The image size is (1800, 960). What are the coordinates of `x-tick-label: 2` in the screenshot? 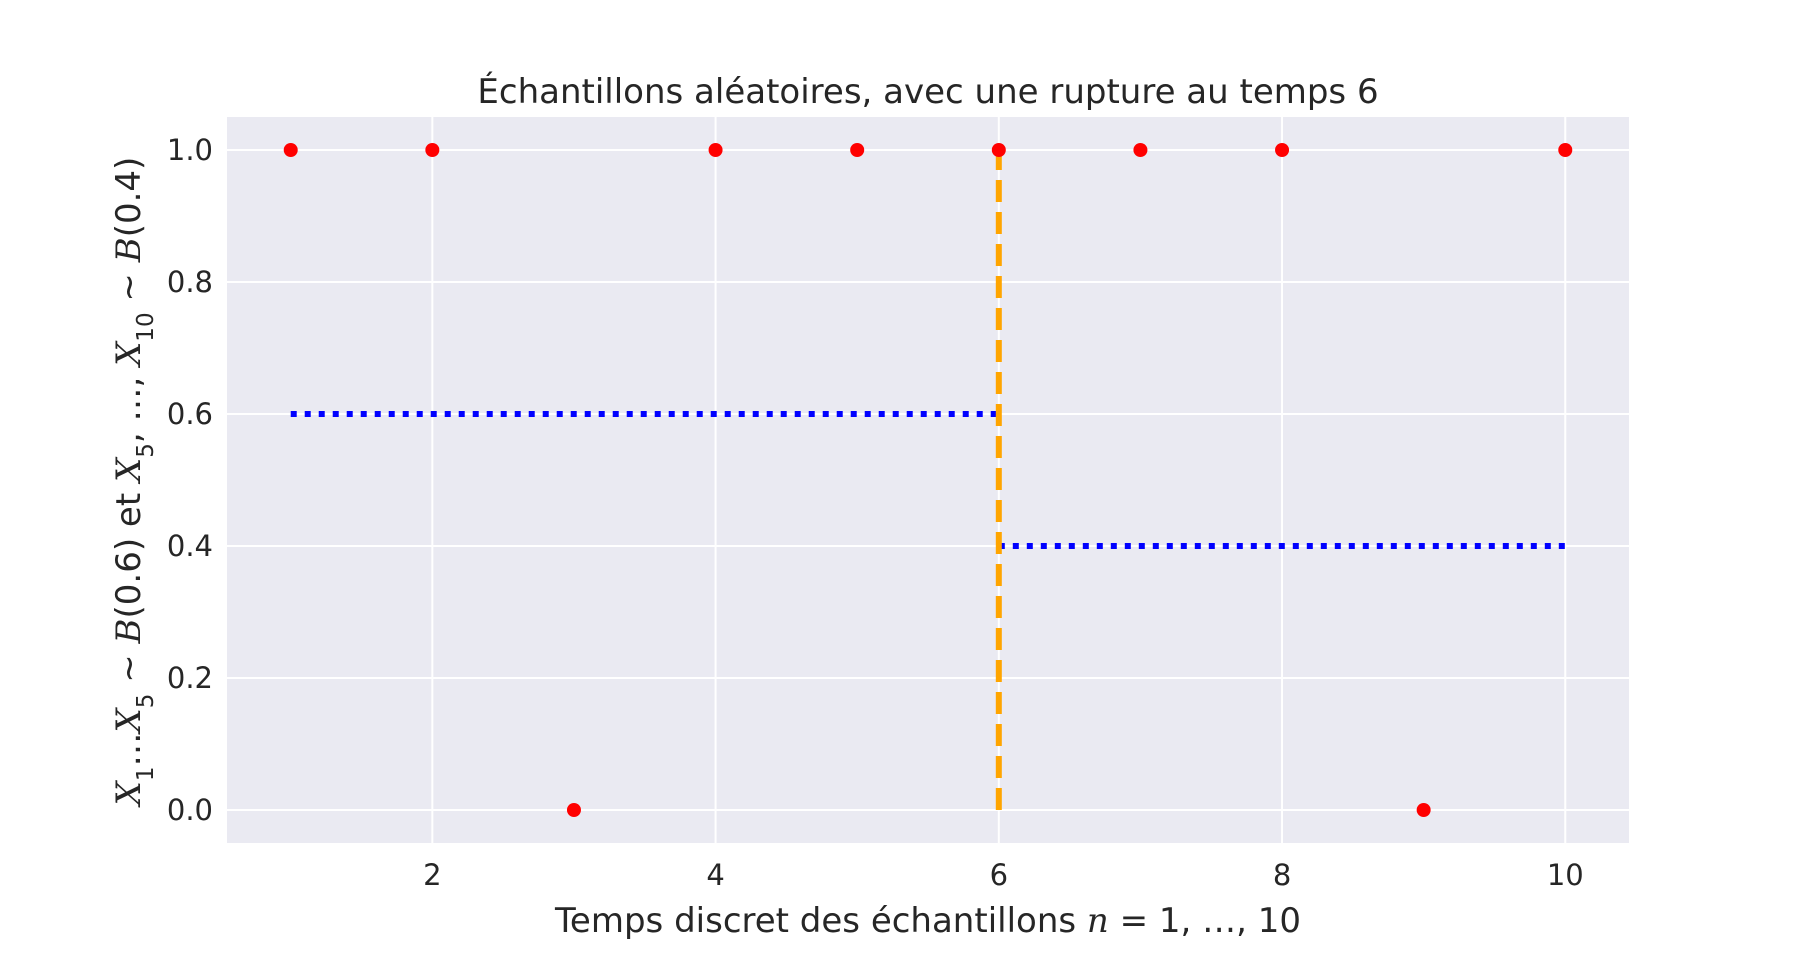 It's located at (432, 875).